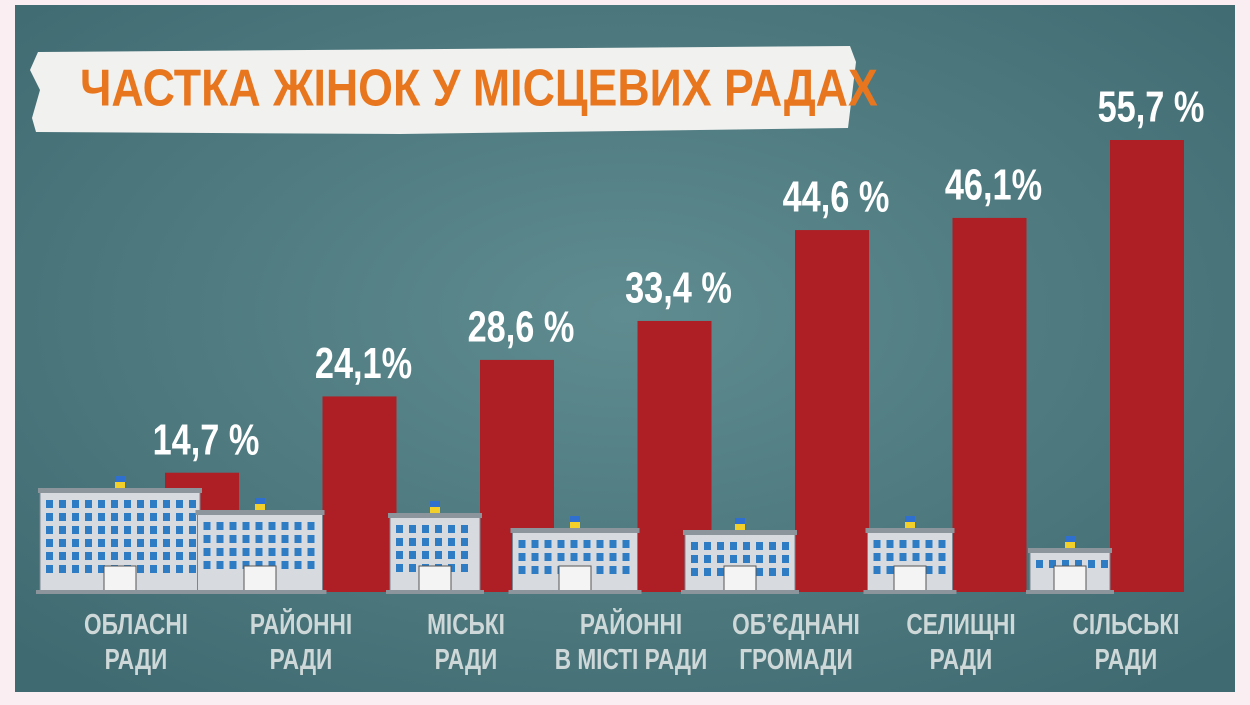 The height and width of the screenshot is (705, 1250). I want to click on category-label: СІЛЬСЬКІ РАДИ, so click(1126, 642).